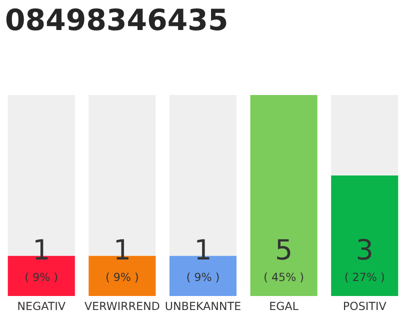 The image size is (410, 320). What do you see at coordinates (365, 249) in the screenshot?
I see `data-label: 3` at bounding box center [365, 249].